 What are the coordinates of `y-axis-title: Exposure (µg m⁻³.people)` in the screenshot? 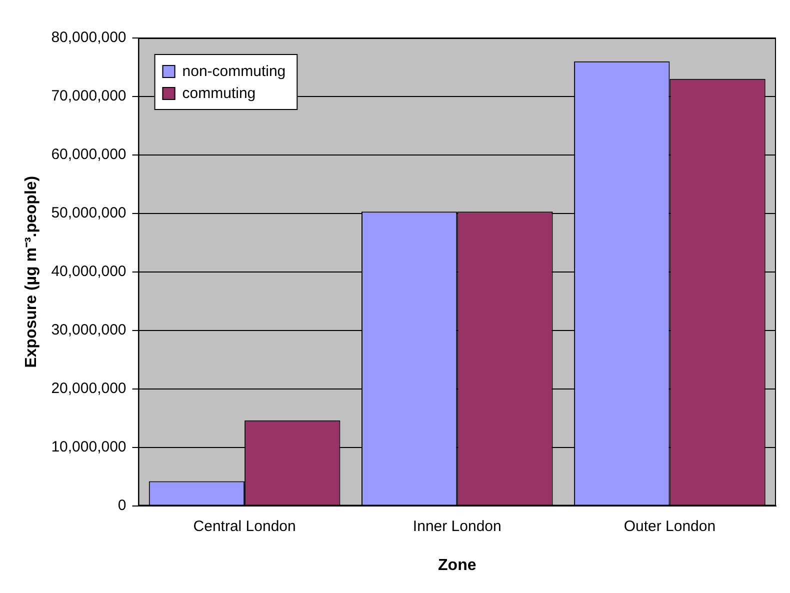 It's located at (31, 272).